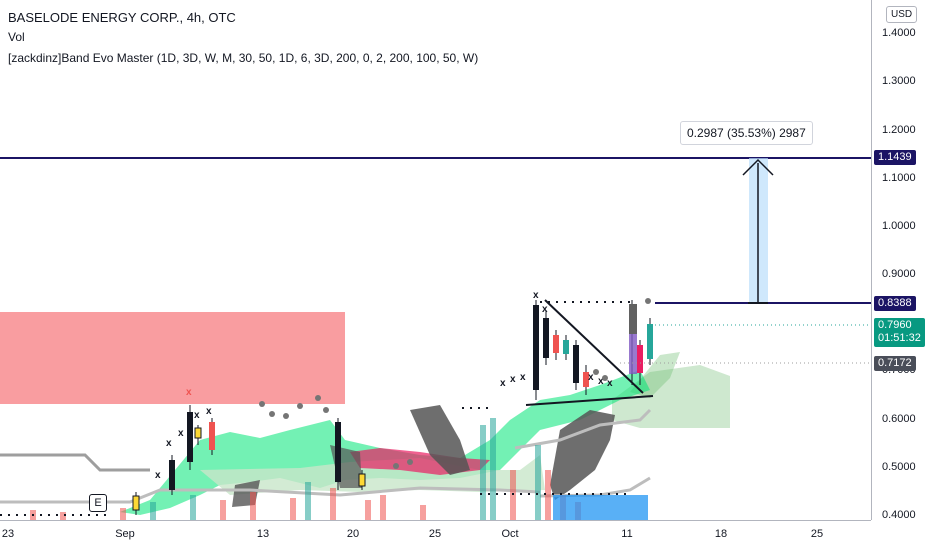  Describe the element at coordinates (902, 14) in the screenshot. I see `currency-button: USD` at that location.